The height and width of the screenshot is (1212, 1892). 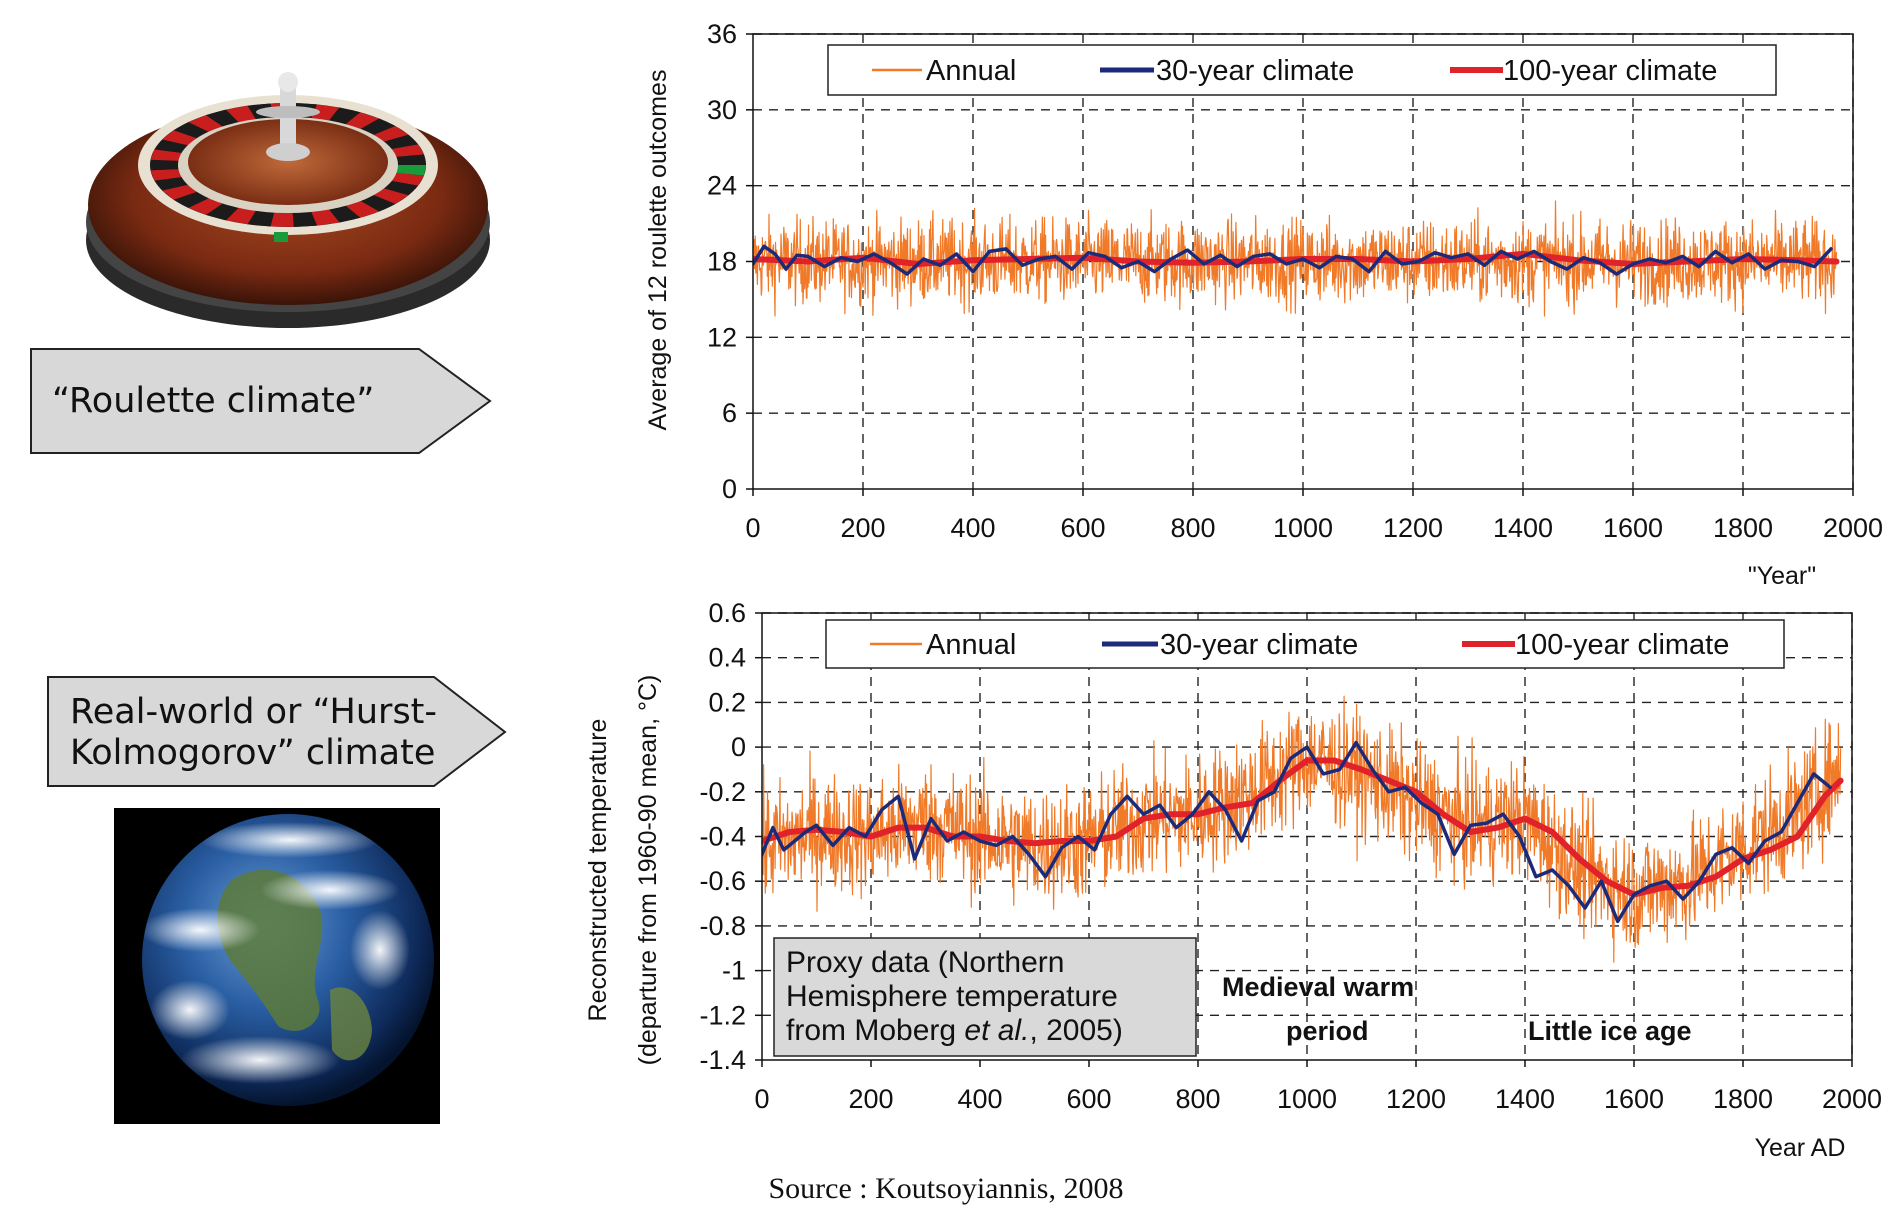 I want to click on y-tick-label: -0.6, so click(x=722, y=881).